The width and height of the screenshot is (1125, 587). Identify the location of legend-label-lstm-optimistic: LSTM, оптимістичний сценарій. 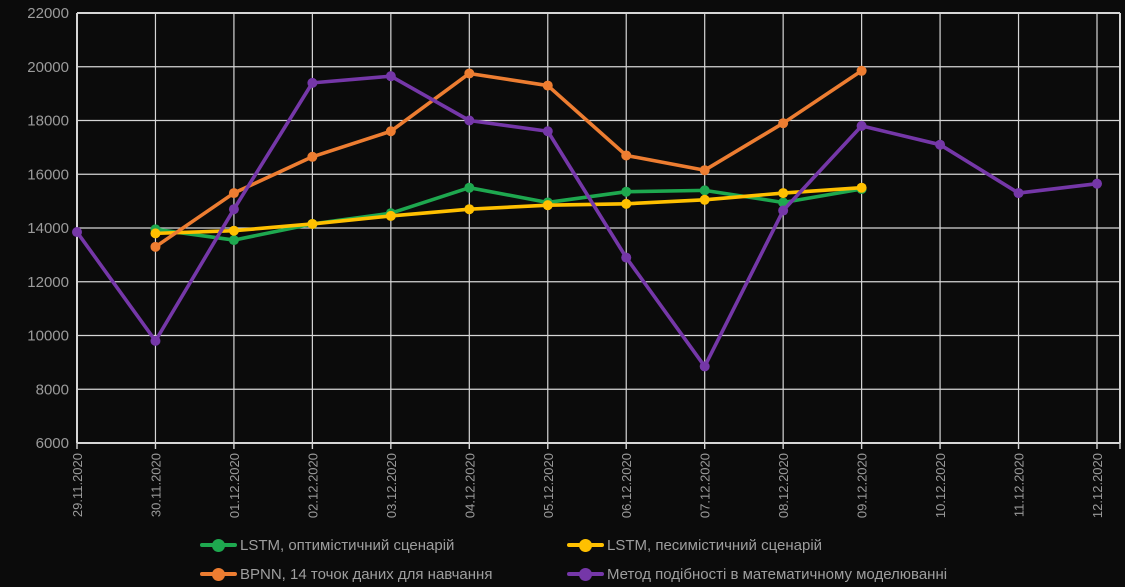
(347, 545).